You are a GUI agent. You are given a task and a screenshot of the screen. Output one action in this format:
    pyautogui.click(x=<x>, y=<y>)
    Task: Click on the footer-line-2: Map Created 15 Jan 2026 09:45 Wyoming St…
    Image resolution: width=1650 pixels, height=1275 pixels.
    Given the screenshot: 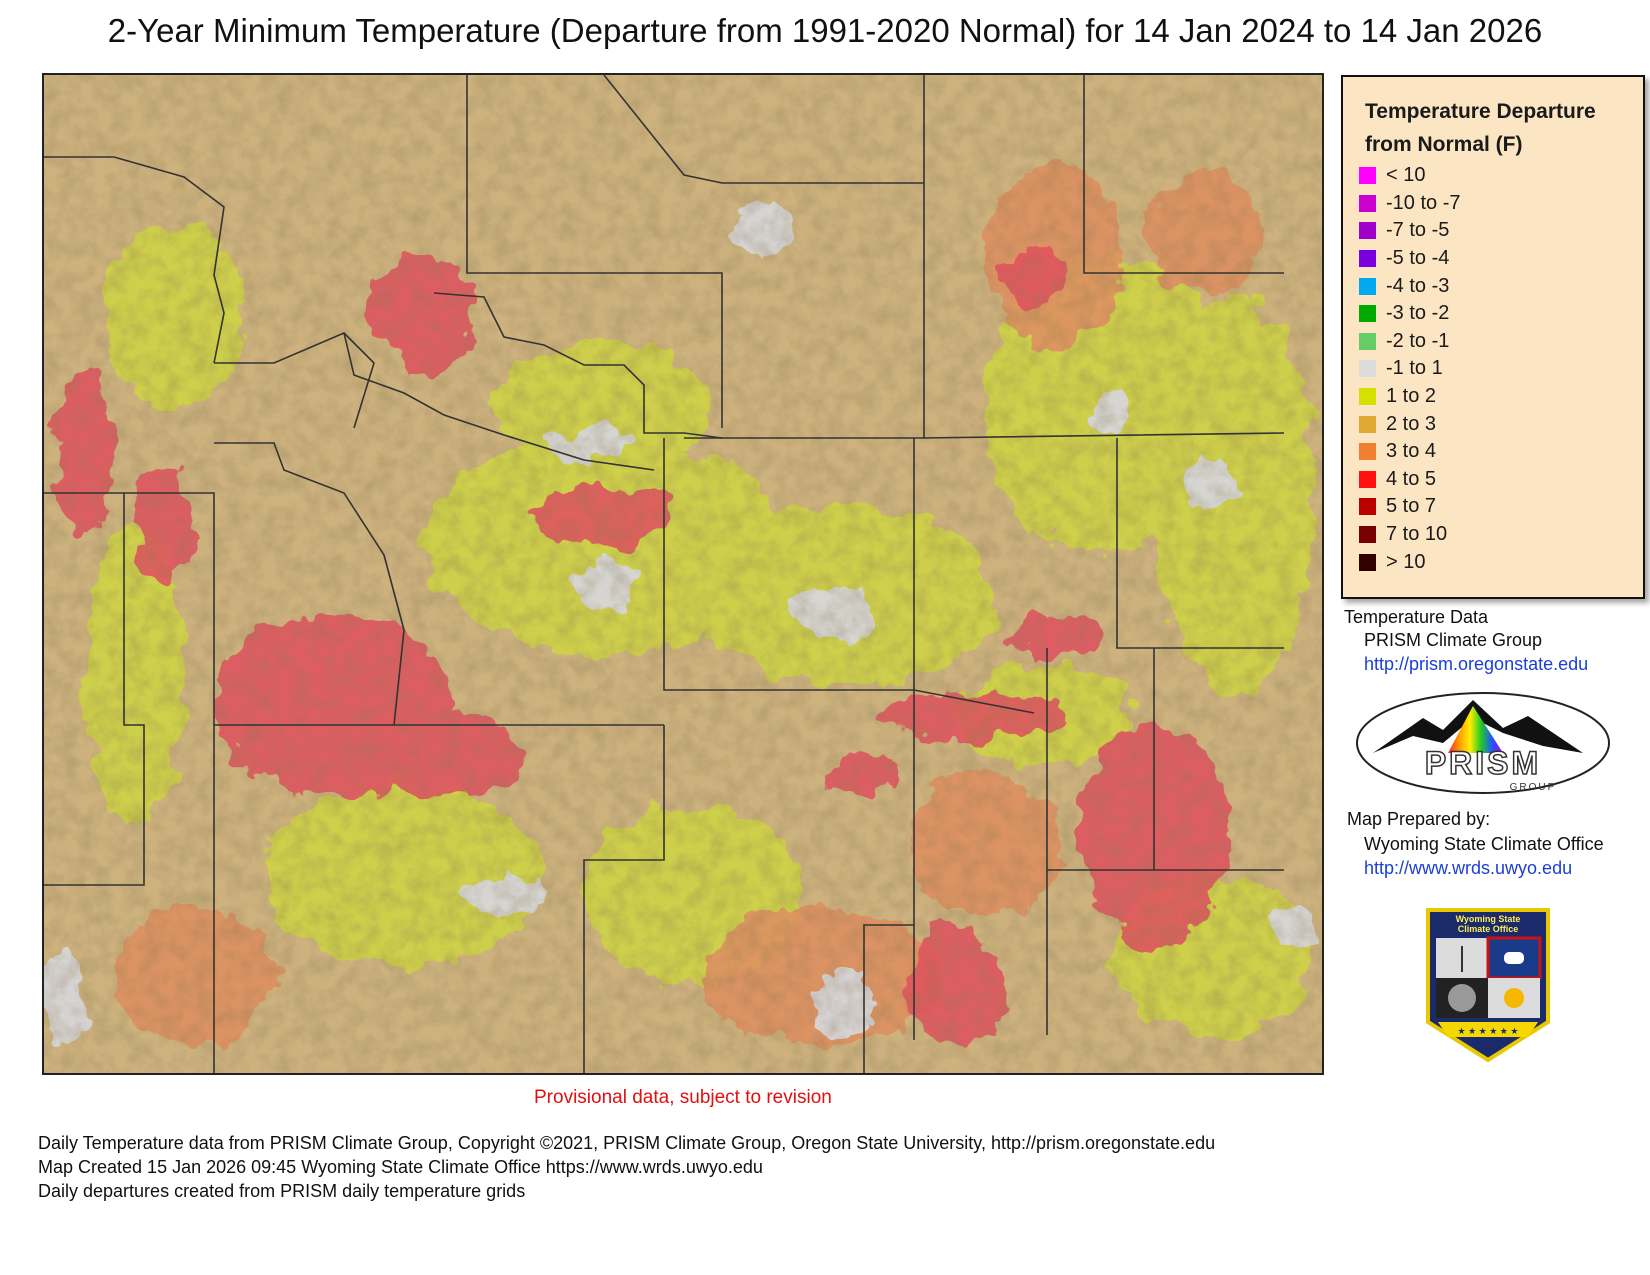 What is the action you would take?
    pyautogui.click(x=400, y=1167)
    